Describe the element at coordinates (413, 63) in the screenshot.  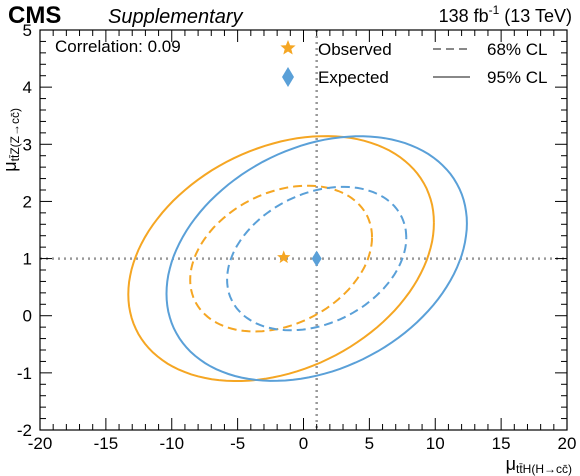
I see `legend: Observed Expected 68% CL 95% CL` at that location.